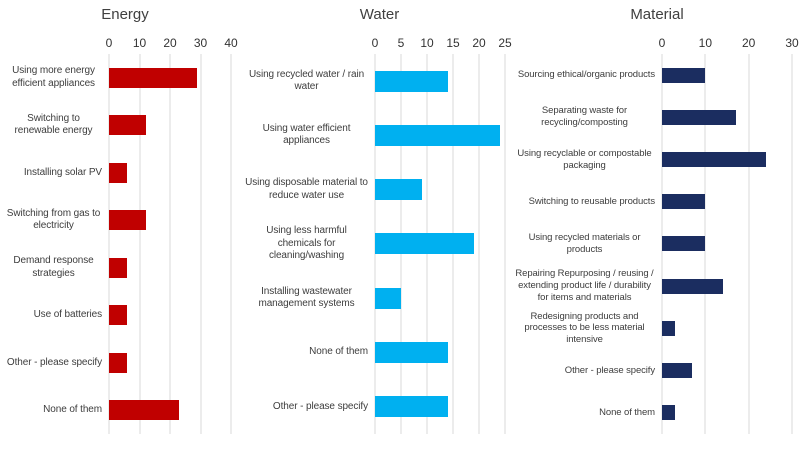 Image resolution: width=800 pixels, height=450 pixels. Describe the element at coordinates (379, 14) in the screenshot. I see `water-chart-title: Water` at that location.